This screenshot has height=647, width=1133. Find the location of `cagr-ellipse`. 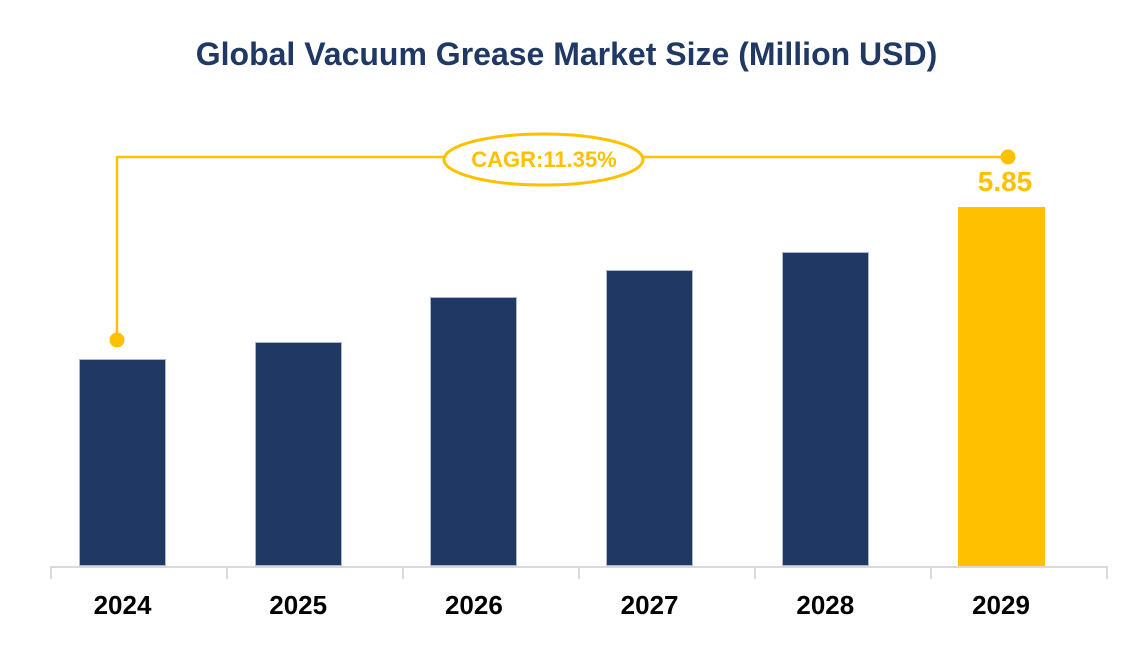

cagr-ellipse is located at coordinates (543, 159).